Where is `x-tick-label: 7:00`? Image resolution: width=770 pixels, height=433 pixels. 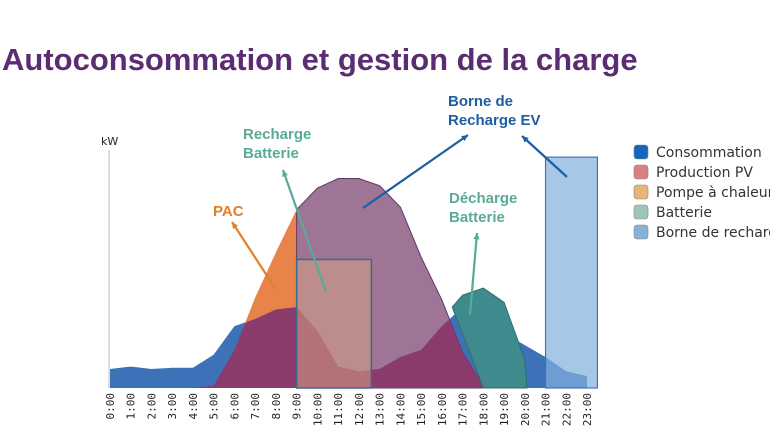
x-tick-label: 7:00 is located at coordinates (255, 406).